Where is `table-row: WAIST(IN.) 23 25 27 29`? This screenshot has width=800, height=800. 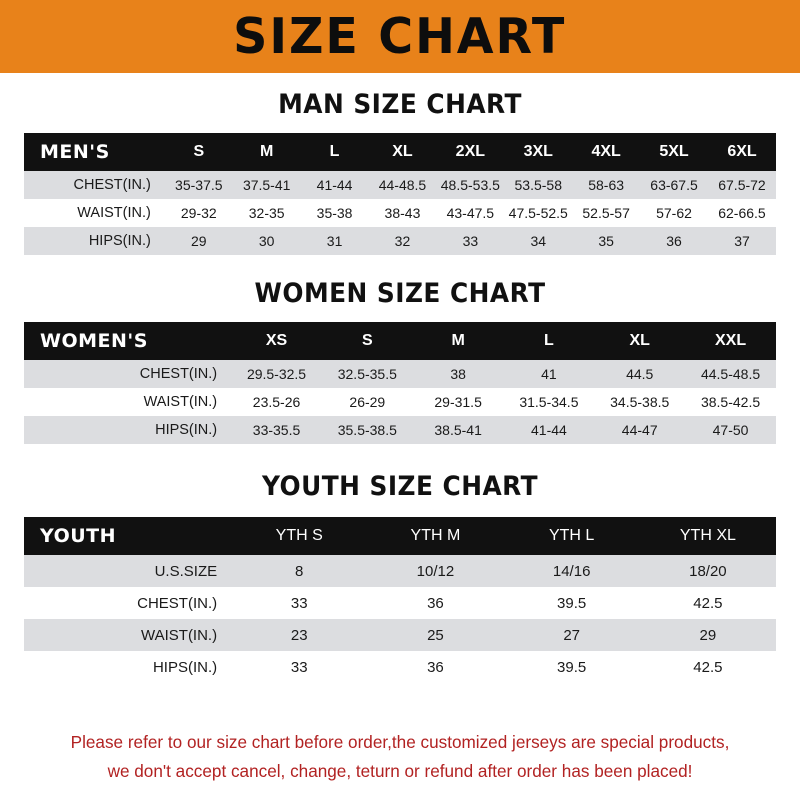 table-row: WAIST(IN.) 23 25 27 29 is located at coordinates (400, 635).